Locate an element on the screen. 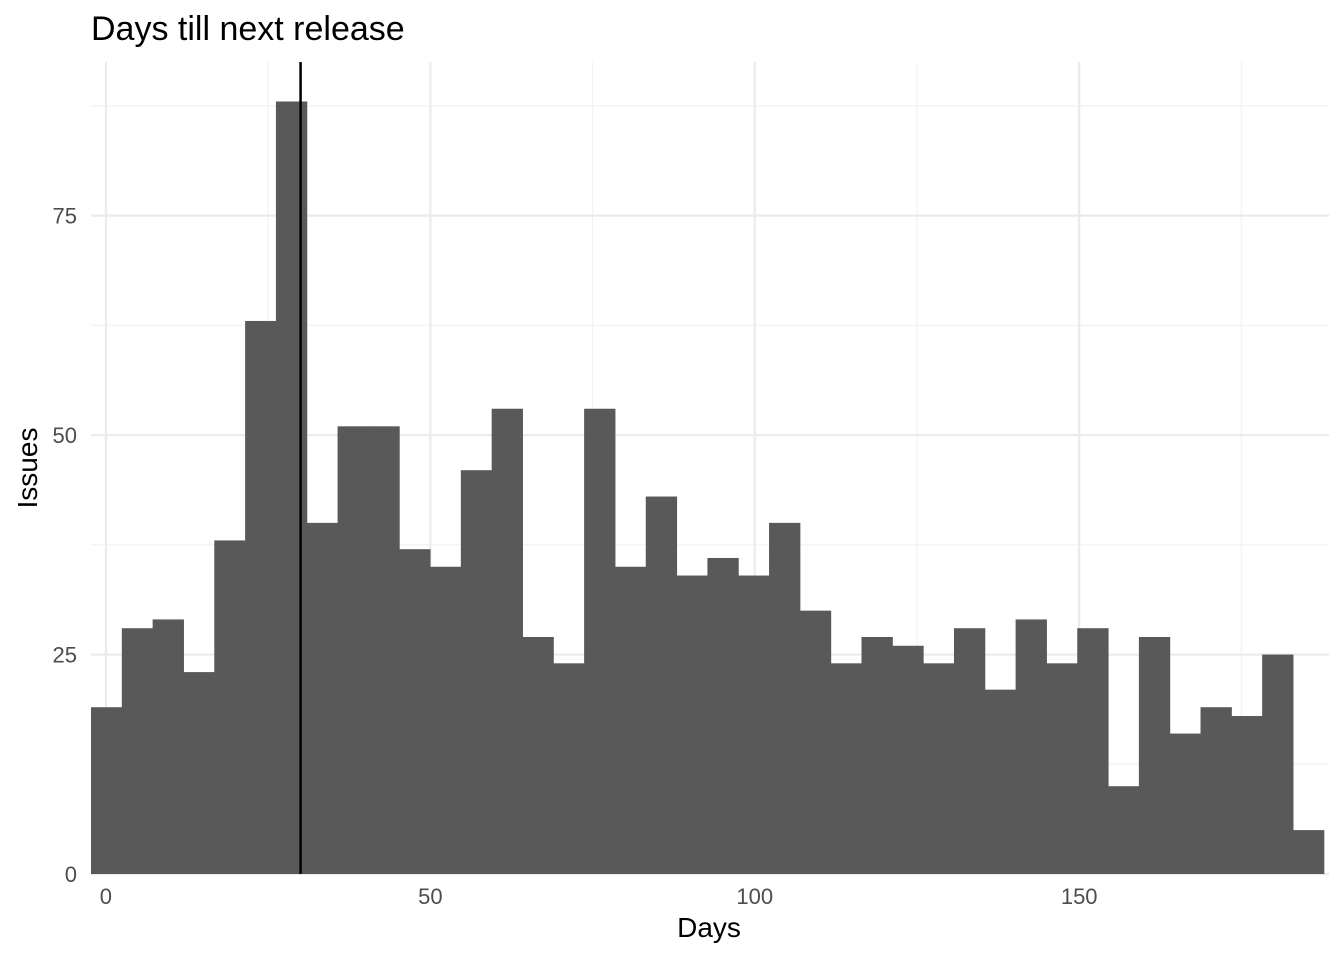 The width and height of the screenshot is (1344, 960). y-tick-label: 75 is located at coordinates (65, 216).